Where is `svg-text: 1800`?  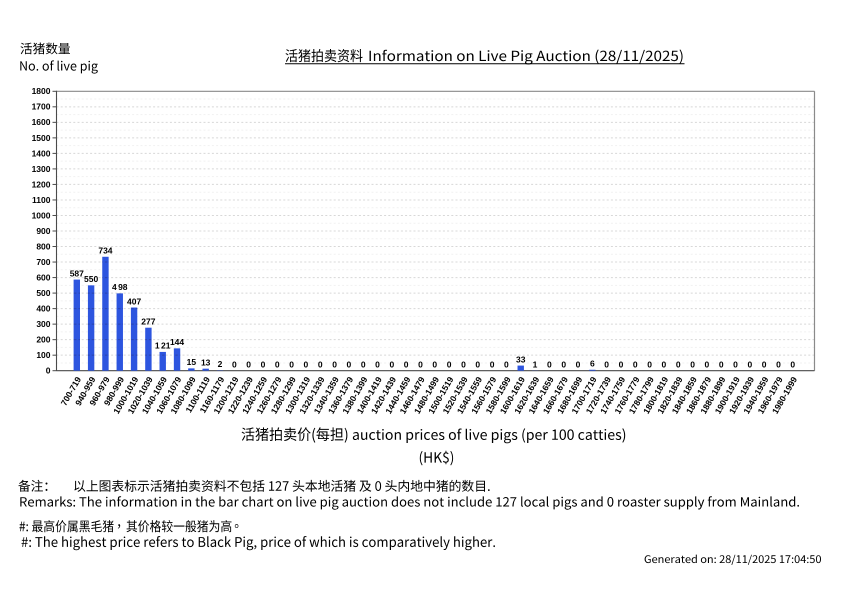
svg-text: 1800 is located at coordinates (41, 91).